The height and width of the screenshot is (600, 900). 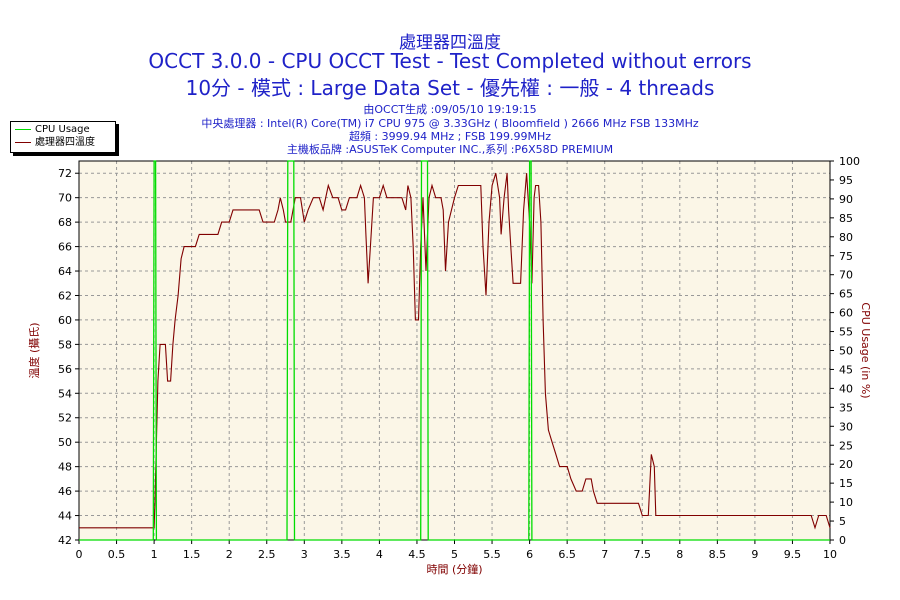 I want to click on legend: CPU Usage 處理器四溫度, so click(x=63, y=137).